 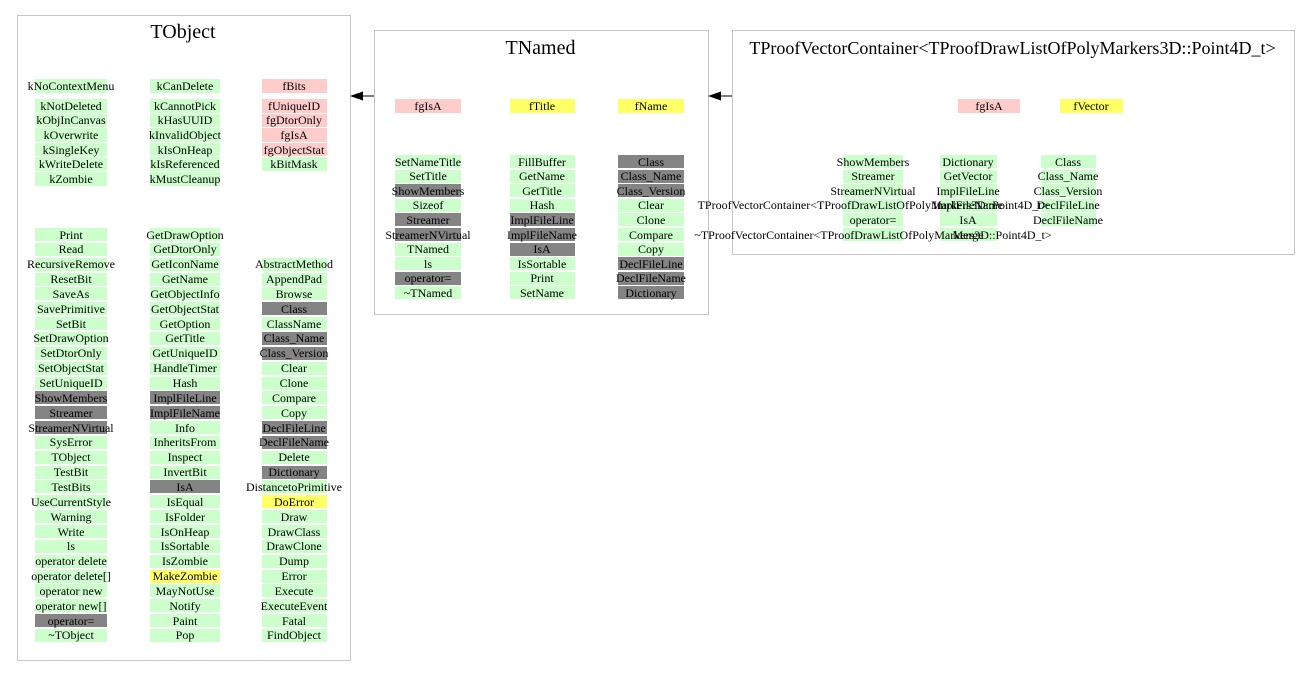 What do you see at coordinates (185, 621) in the screenshot?
I see `member-cell: Paint` at bounding box center [185, 621].